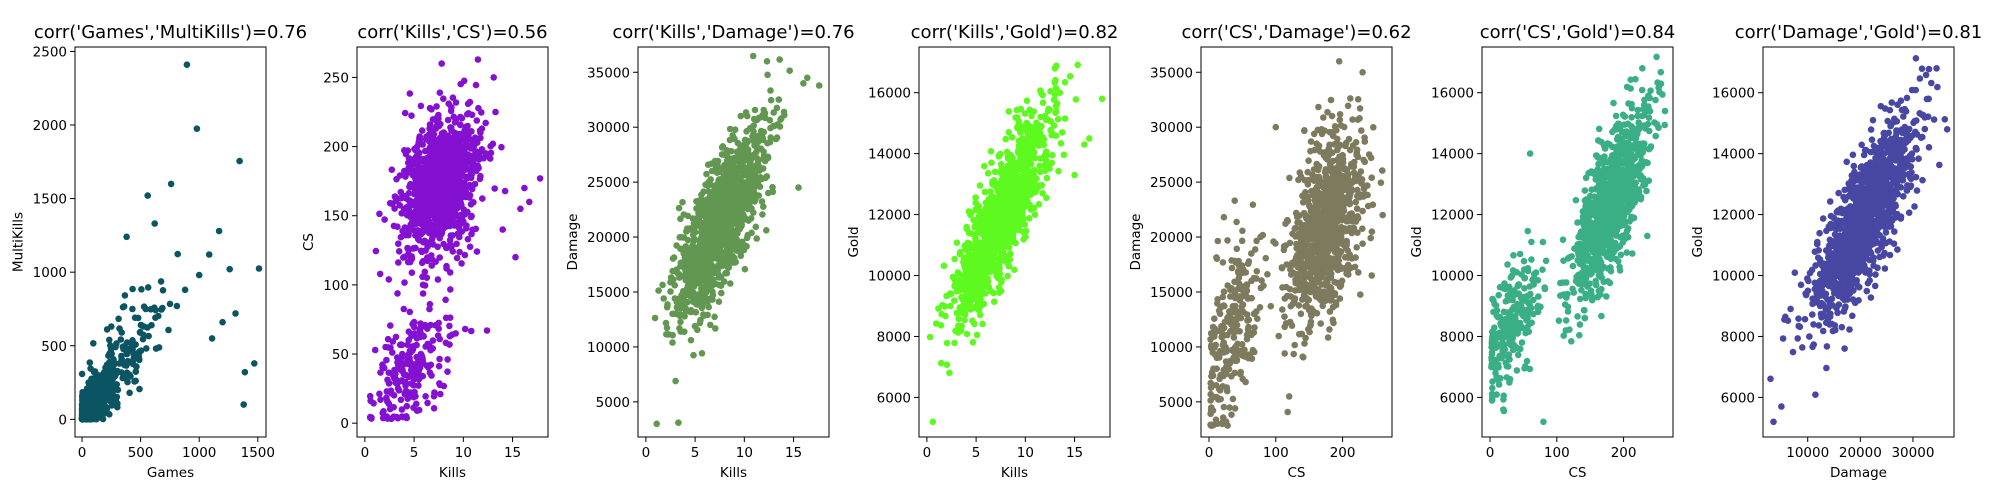 The image size is (2000, 500). I want to click on x-tick-label: 15, so click(512, 453).